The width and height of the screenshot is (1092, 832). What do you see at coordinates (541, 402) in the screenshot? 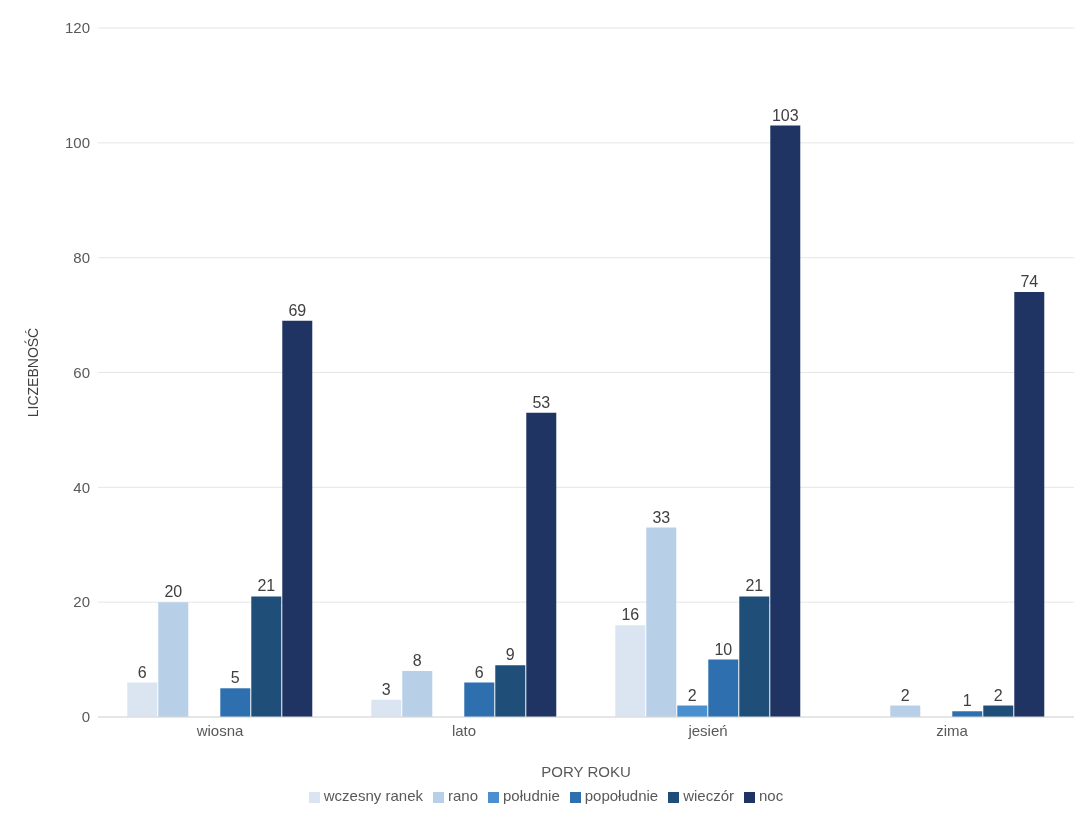
I see `data-label: 53` at bounding box center [541, 402].